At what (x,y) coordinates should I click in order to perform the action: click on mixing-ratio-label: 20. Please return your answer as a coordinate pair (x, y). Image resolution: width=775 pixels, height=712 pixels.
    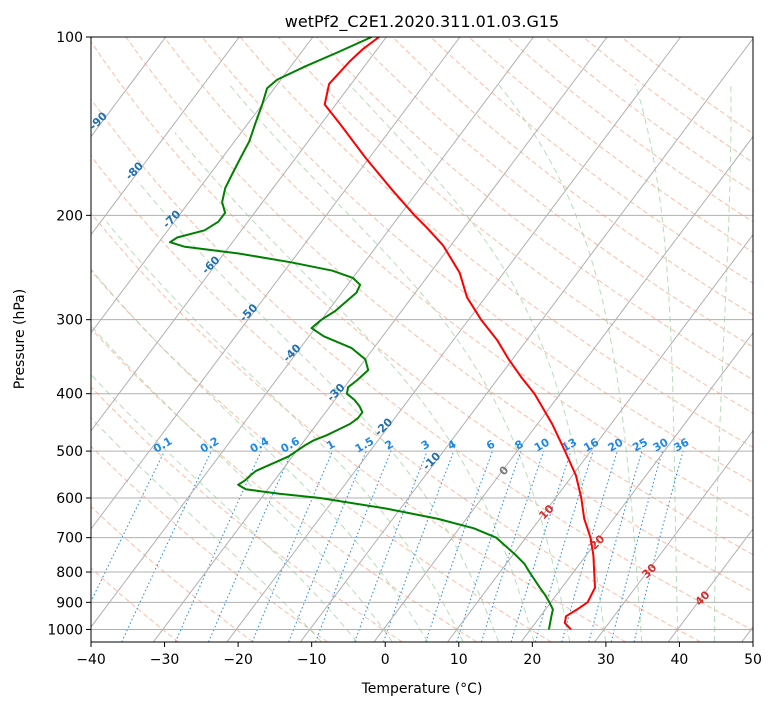
    Looking at the image, I should click on (616, 444).